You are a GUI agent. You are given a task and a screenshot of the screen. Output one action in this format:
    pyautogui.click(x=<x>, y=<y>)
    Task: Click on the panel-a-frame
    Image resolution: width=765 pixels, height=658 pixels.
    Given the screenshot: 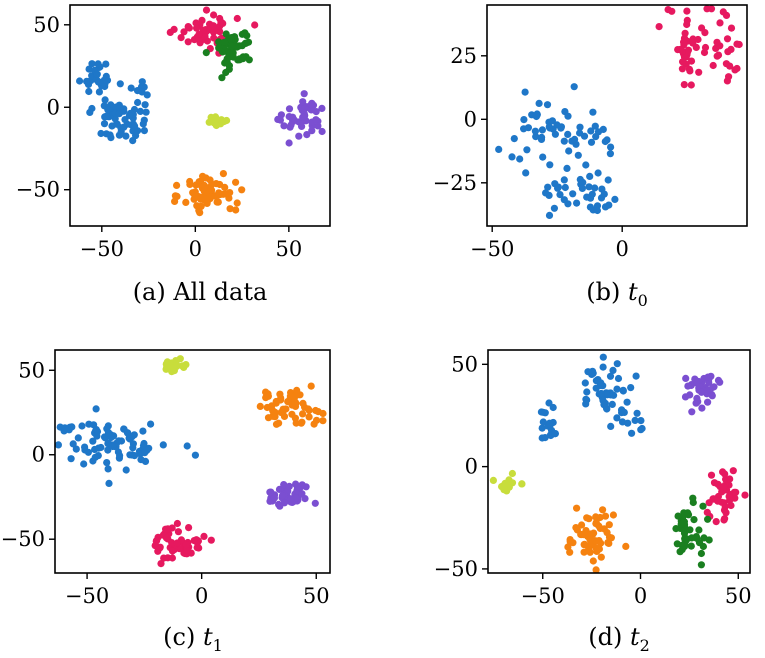 What is the action you would take?
    pyautogui.click(x=200, y=115)
    